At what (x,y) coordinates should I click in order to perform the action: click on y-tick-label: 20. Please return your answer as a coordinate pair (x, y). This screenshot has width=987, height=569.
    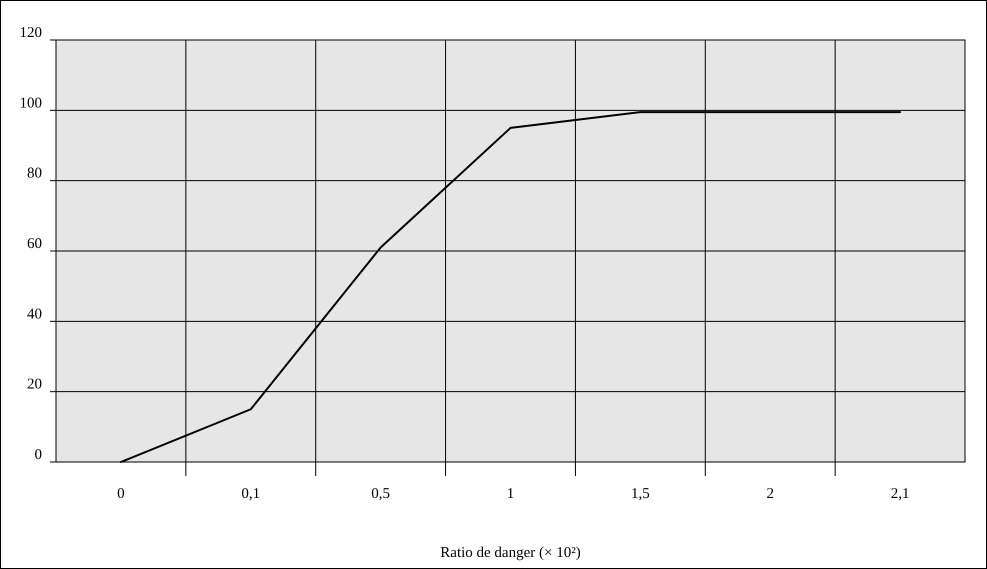
    Looking at the image, I should click on (34, 384).